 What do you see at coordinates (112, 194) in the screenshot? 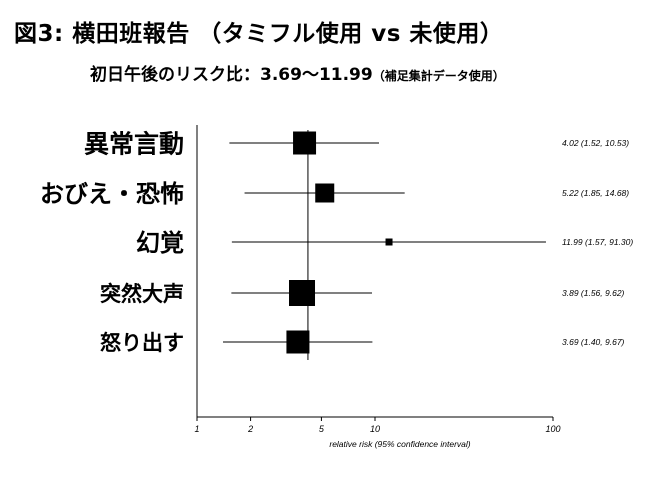
I see `row-label-1: おびえ・恐怖` at bounding box center [112, 194].